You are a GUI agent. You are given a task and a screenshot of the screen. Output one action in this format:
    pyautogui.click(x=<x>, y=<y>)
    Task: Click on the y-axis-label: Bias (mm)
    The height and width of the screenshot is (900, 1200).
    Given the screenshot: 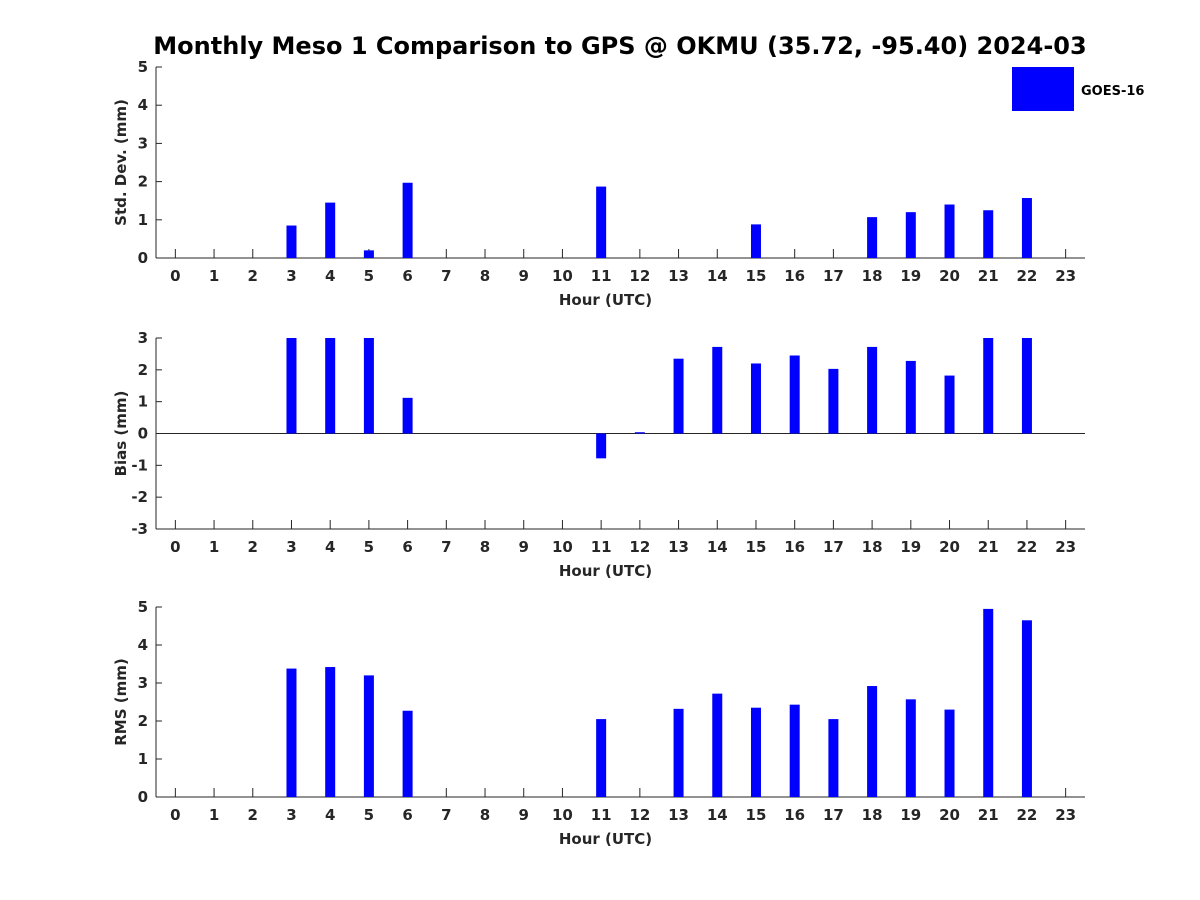 What is the action you would take?
    pyautogui.click(x=121, y=434)
    